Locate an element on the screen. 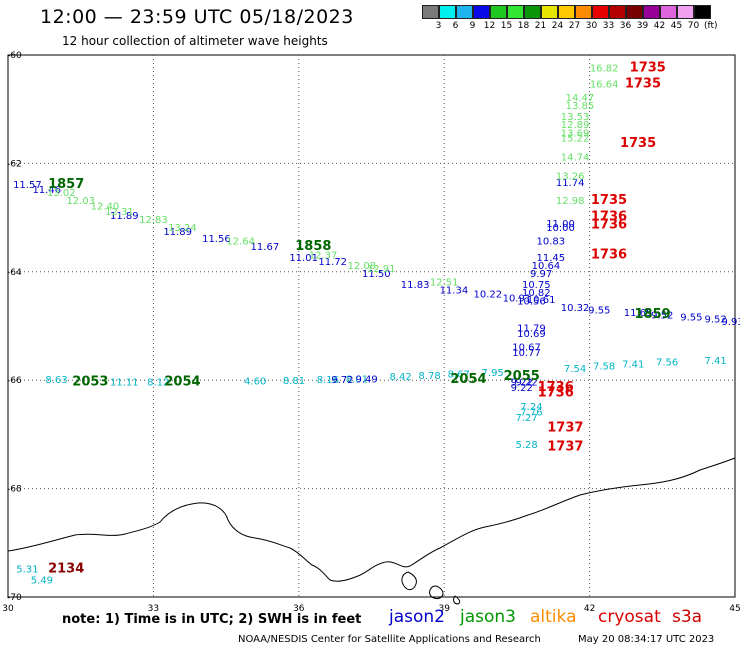 This screenshot has height=650, width=740. legend-label: 30 is located at coordinates (591, 26).